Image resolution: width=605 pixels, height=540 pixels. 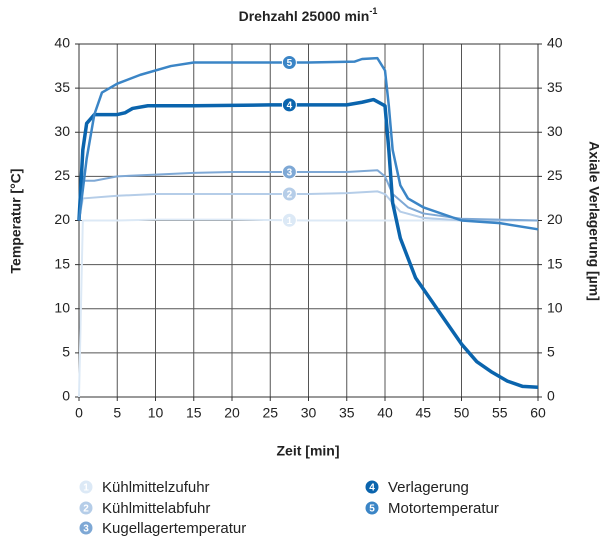 I want to click on x-tick-label: 40, so click(x=385, y=413).